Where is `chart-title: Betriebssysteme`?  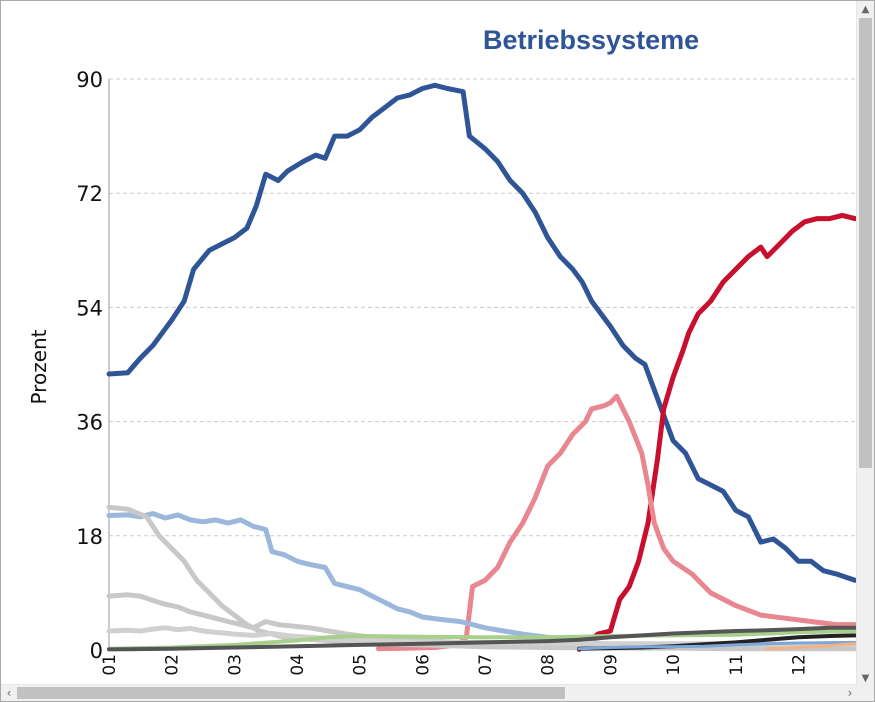 chart-title: Betriebssysteme is located at coordinates (591, 40).